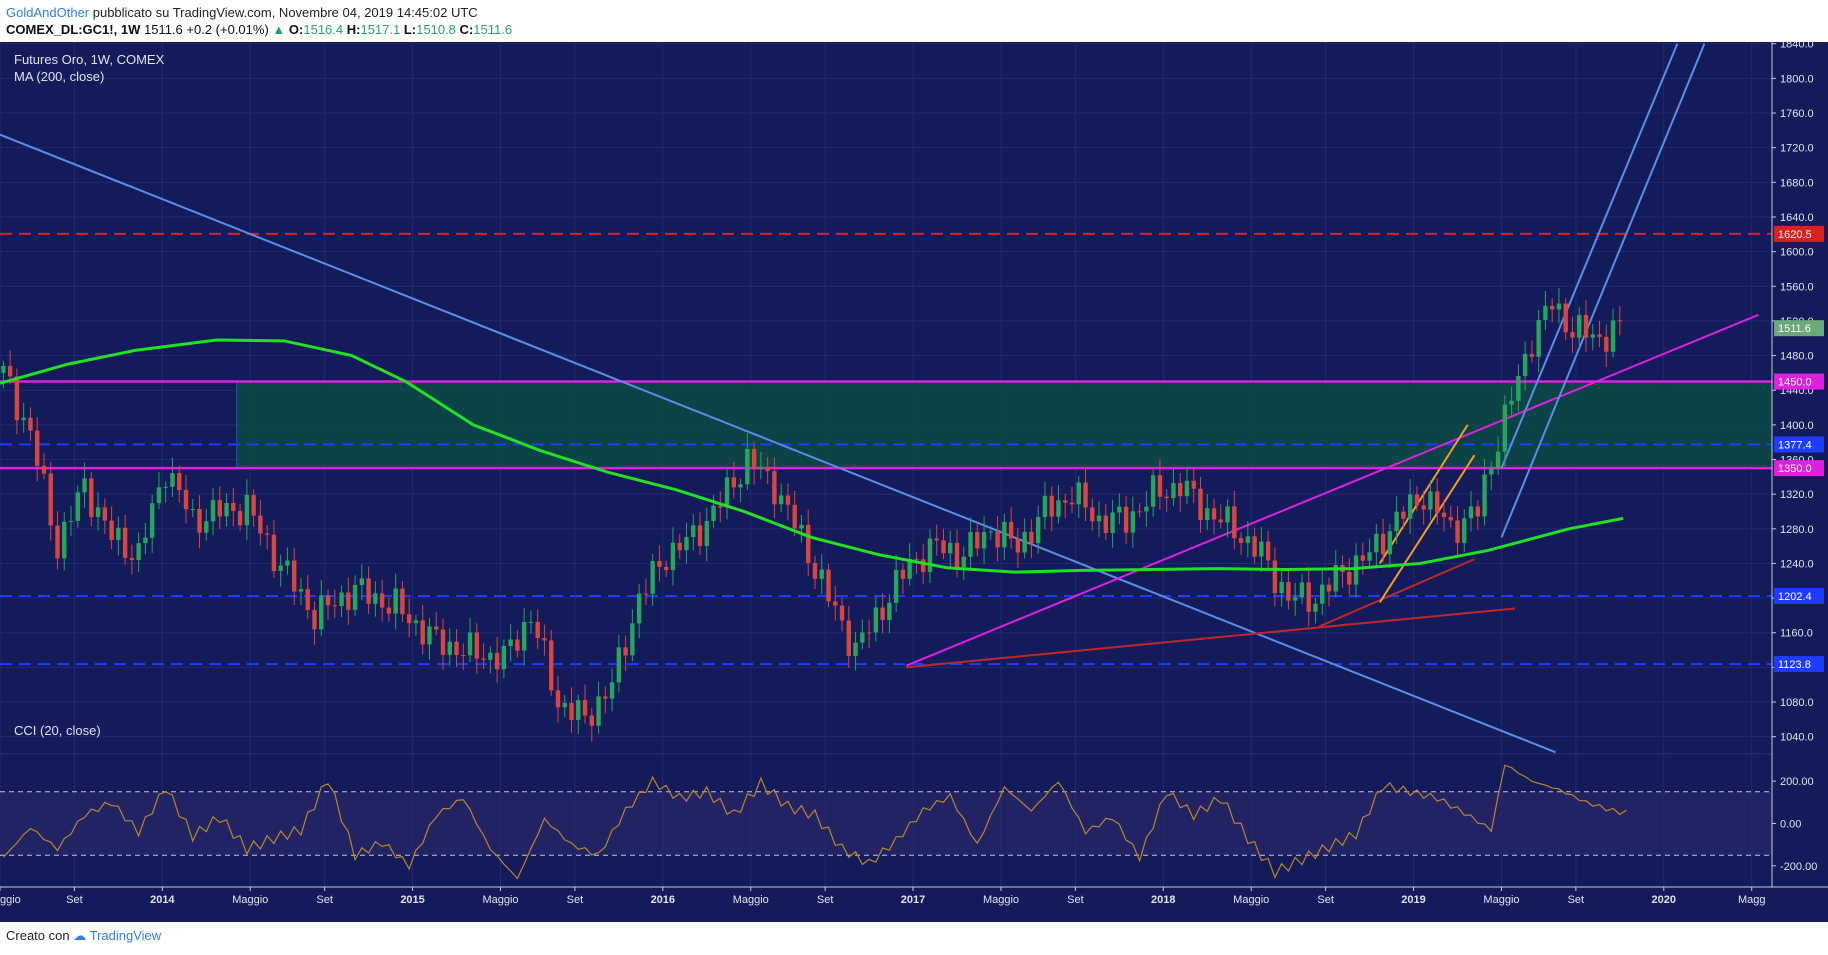 The height and width of the screenshot is (955, 1828). I want to click on close-value: 1511.6, so click(493, 29).